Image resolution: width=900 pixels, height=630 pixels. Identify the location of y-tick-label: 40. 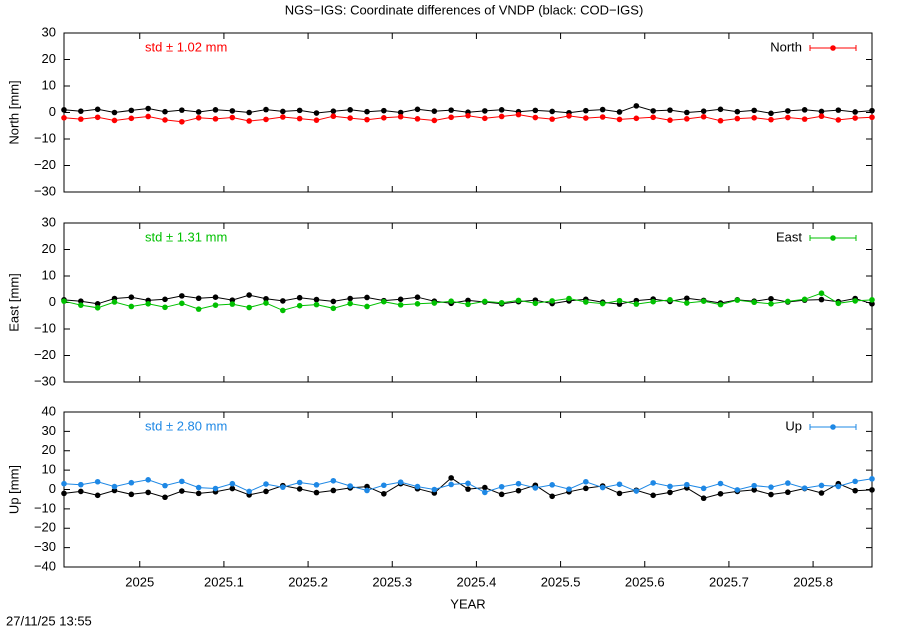
(49, 410).